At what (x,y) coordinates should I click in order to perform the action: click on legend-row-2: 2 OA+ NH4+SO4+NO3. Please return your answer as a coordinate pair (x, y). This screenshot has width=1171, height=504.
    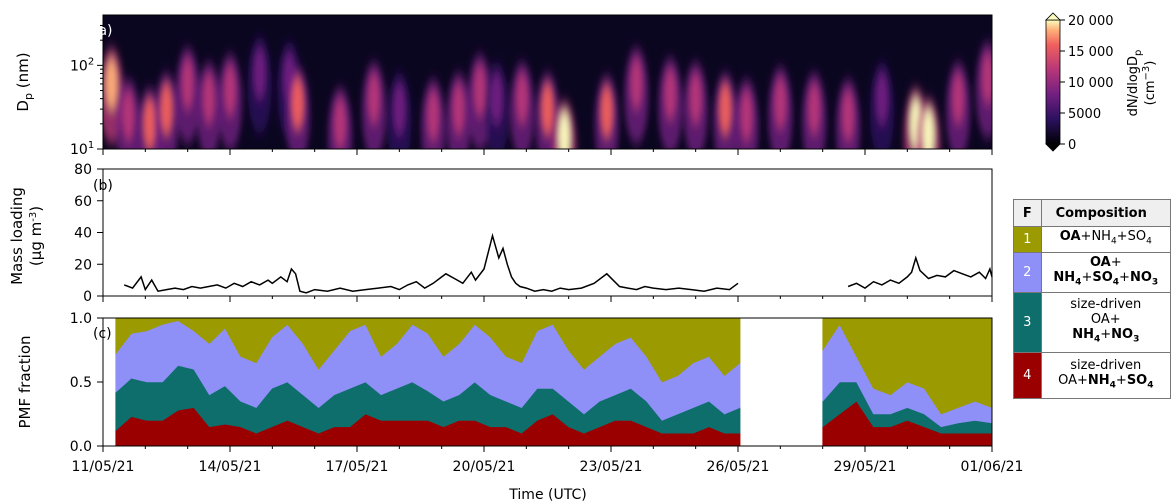
    Looking at the image, I should click on (1092, 272).